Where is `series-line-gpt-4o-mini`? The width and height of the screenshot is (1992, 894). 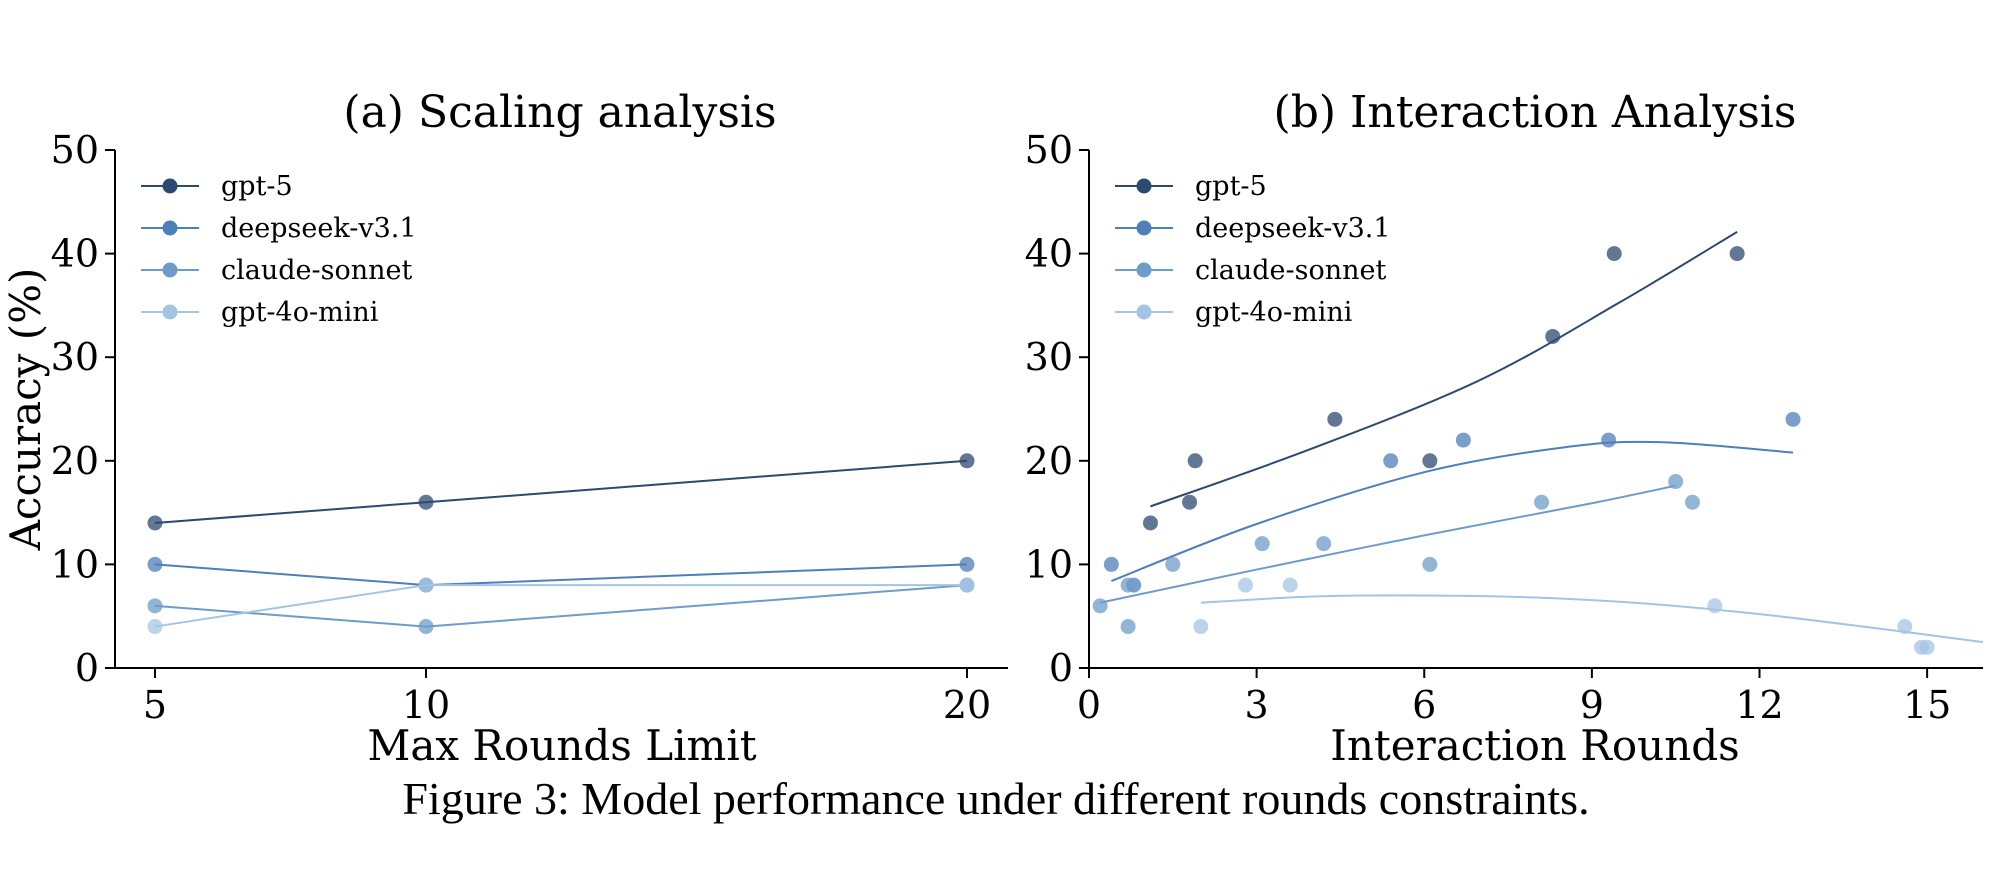 series-line-gpt-4o-mini is located at coordinates (560, 606).